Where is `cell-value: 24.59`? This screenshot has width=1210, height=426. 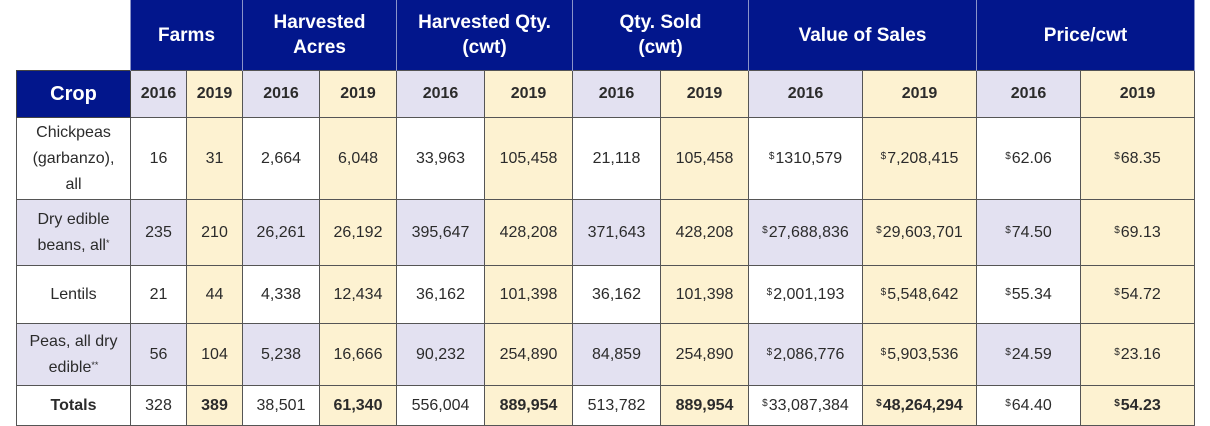
cell-value: 24.59 is located at coordinates (1031, 354).